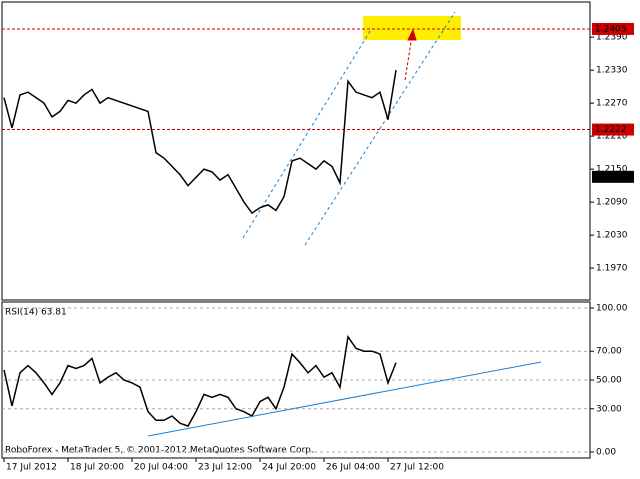 The image size is (640, 479). What do you see at coordinates (612, 309) in the screenshot?
I see `y-tick-label: 100.00` at bounding box center [612, 309].